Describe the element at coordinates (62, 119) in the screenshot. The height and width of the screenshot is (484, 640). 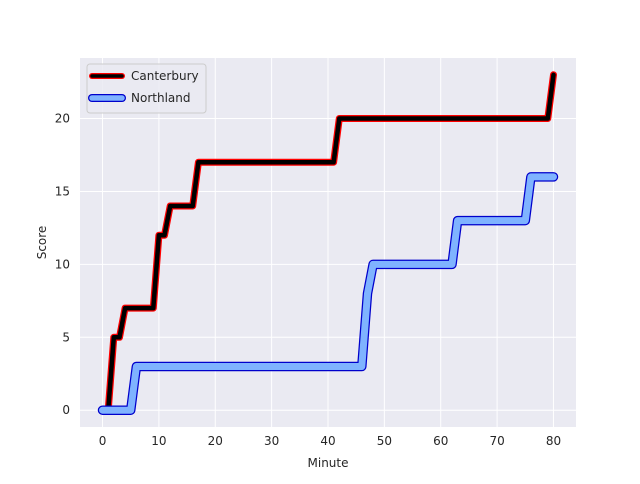
I see `y-tick-label: 20` at that location.